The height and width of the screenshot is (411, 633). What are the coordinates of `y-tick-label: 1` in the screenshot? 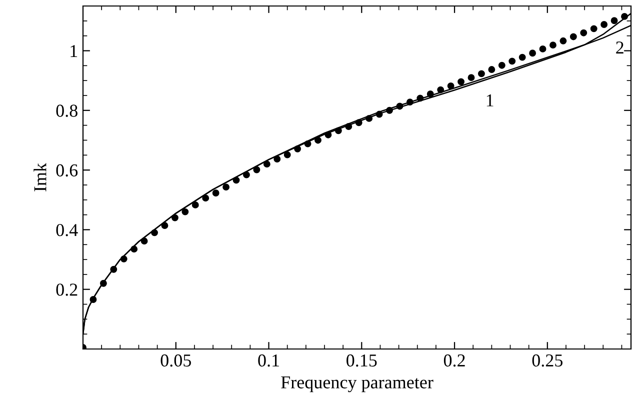 It's located at (74, 51).